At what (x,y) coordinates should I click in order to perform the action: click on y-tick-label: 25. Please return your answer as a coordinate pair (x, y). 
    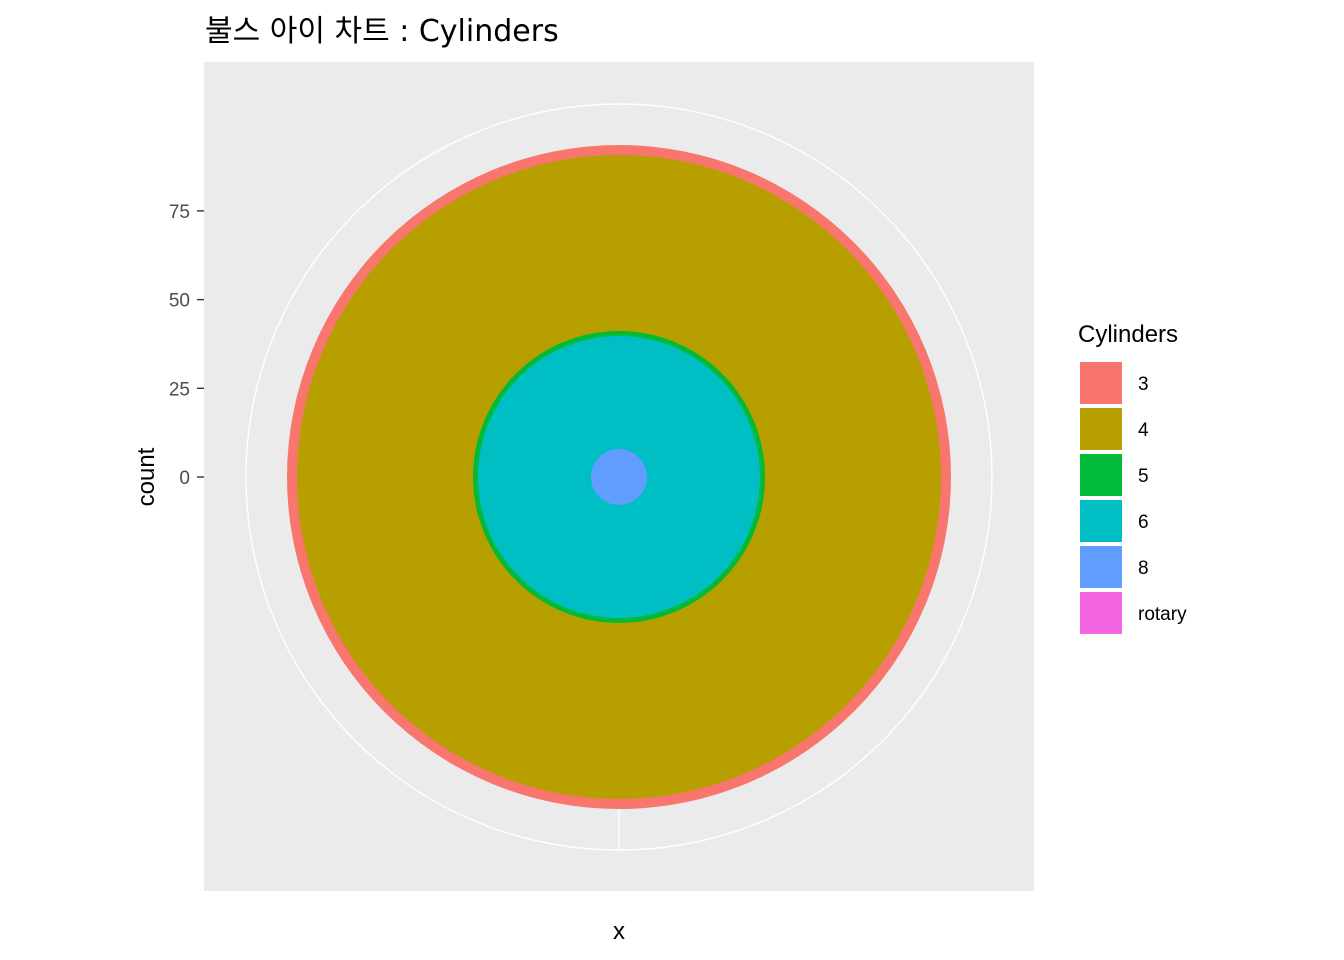
    Looking at the image, I should click on (179, 389).